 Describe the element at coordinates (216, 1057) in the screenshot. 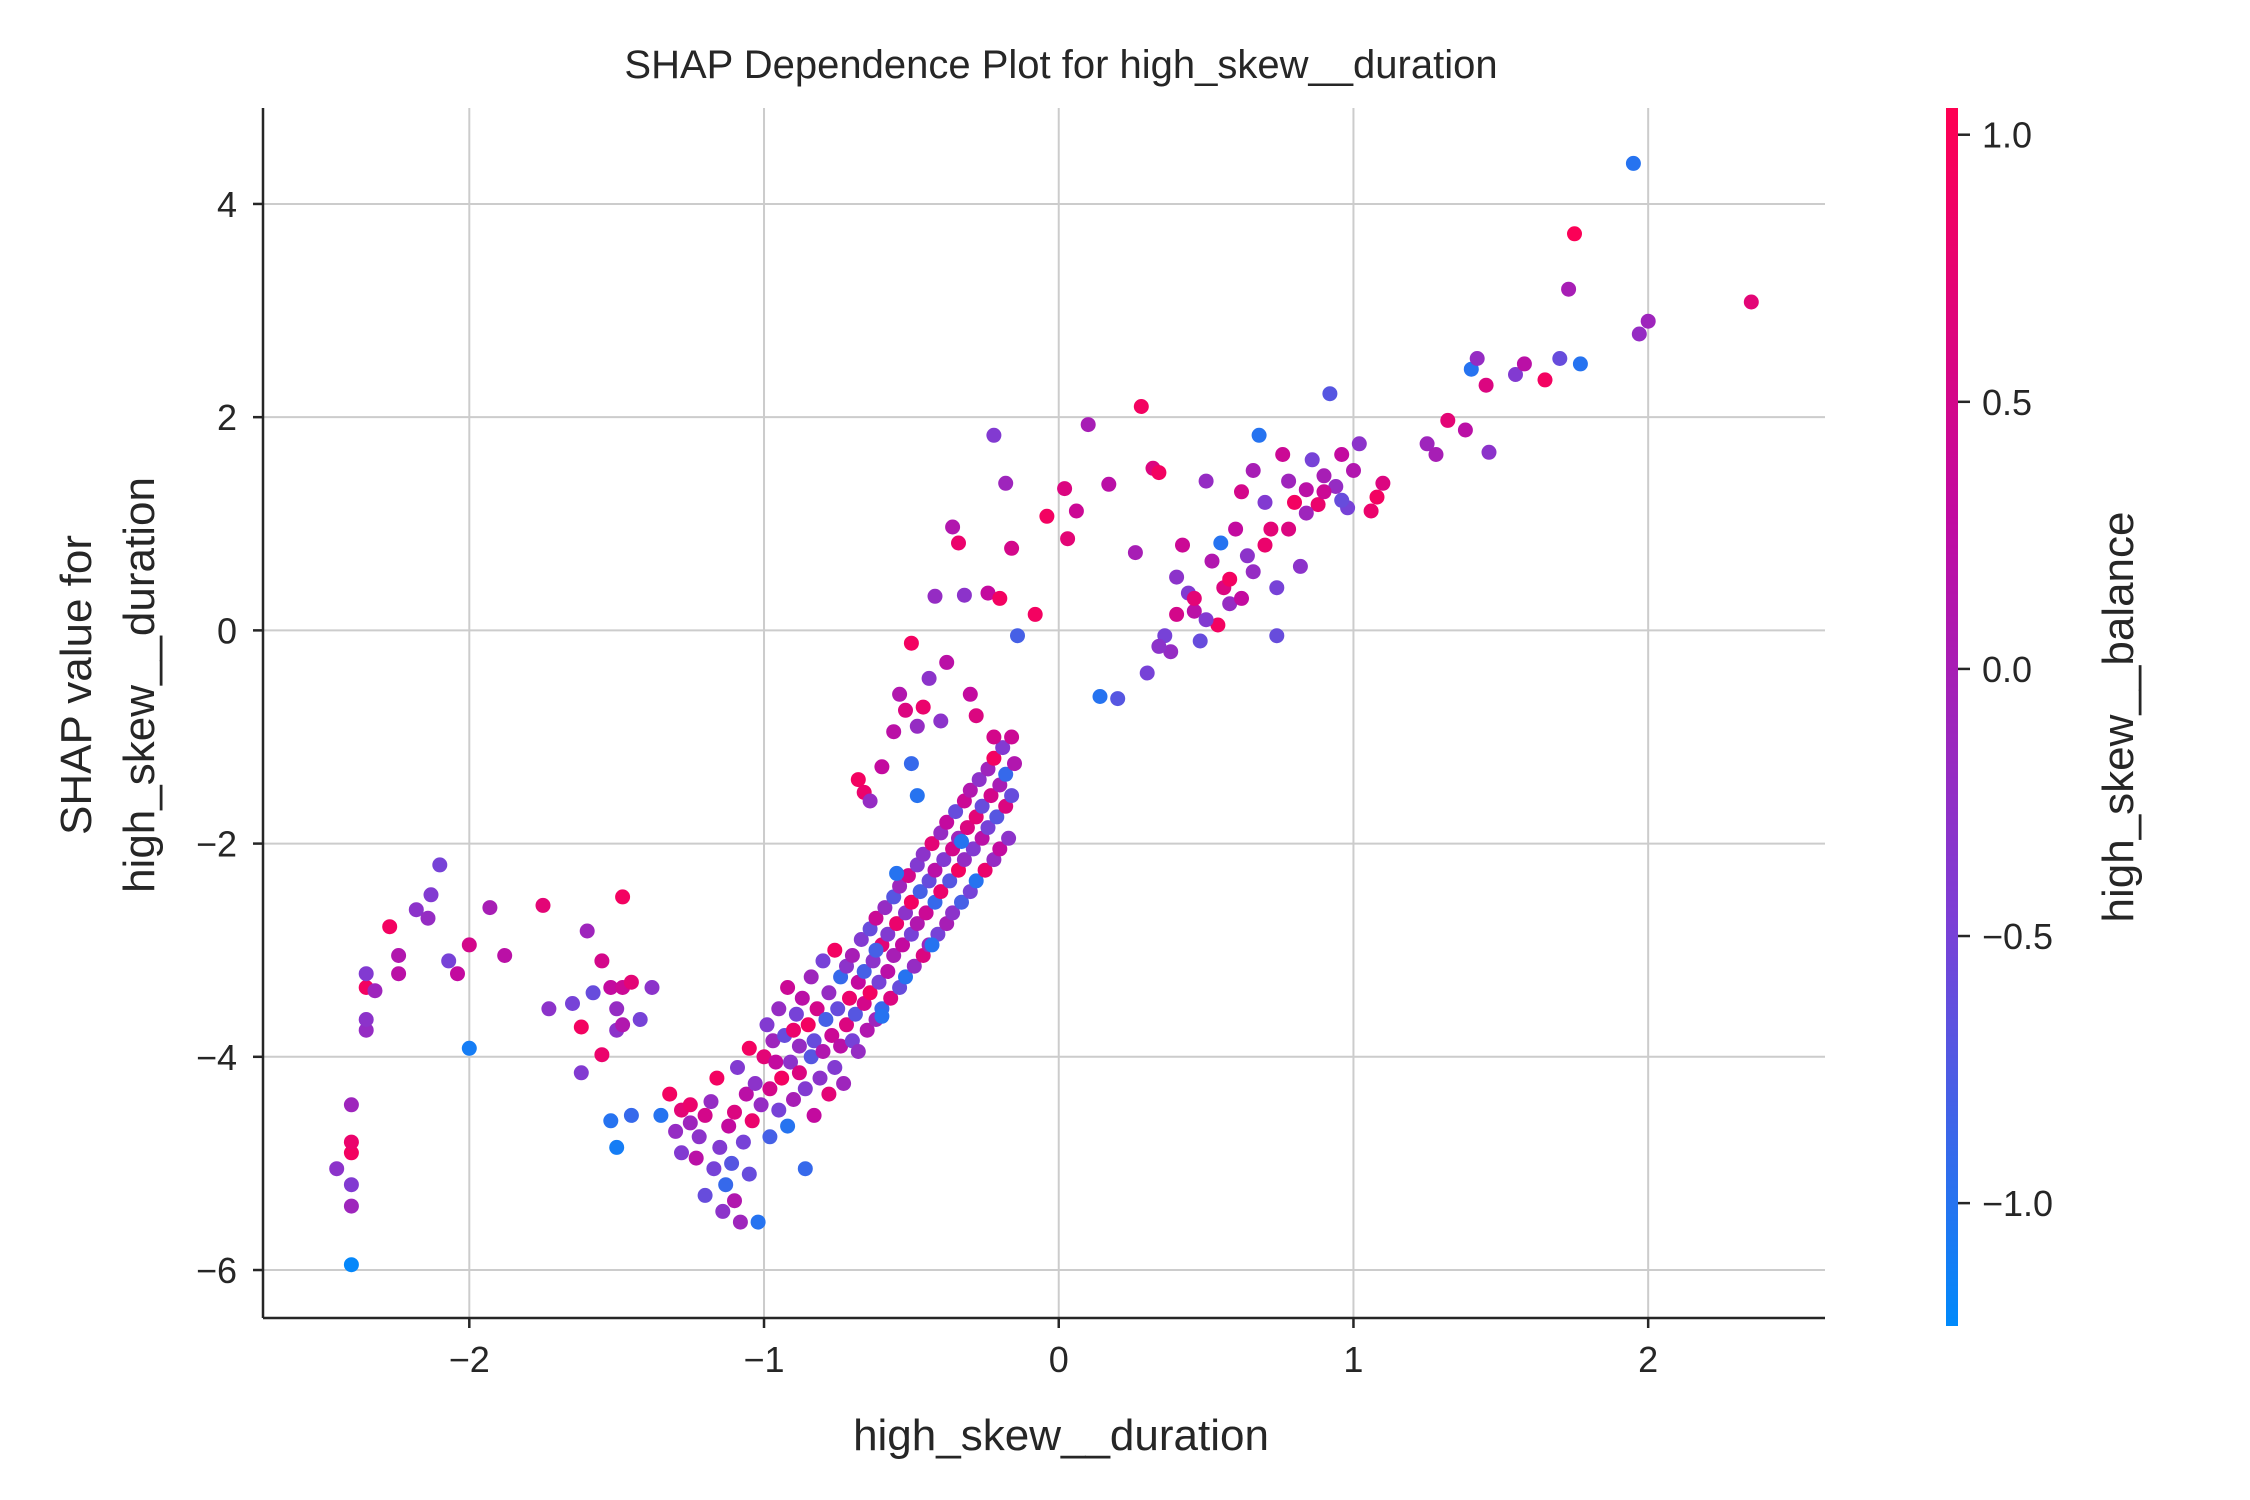

I see `y-tick-label: −4` at that location.